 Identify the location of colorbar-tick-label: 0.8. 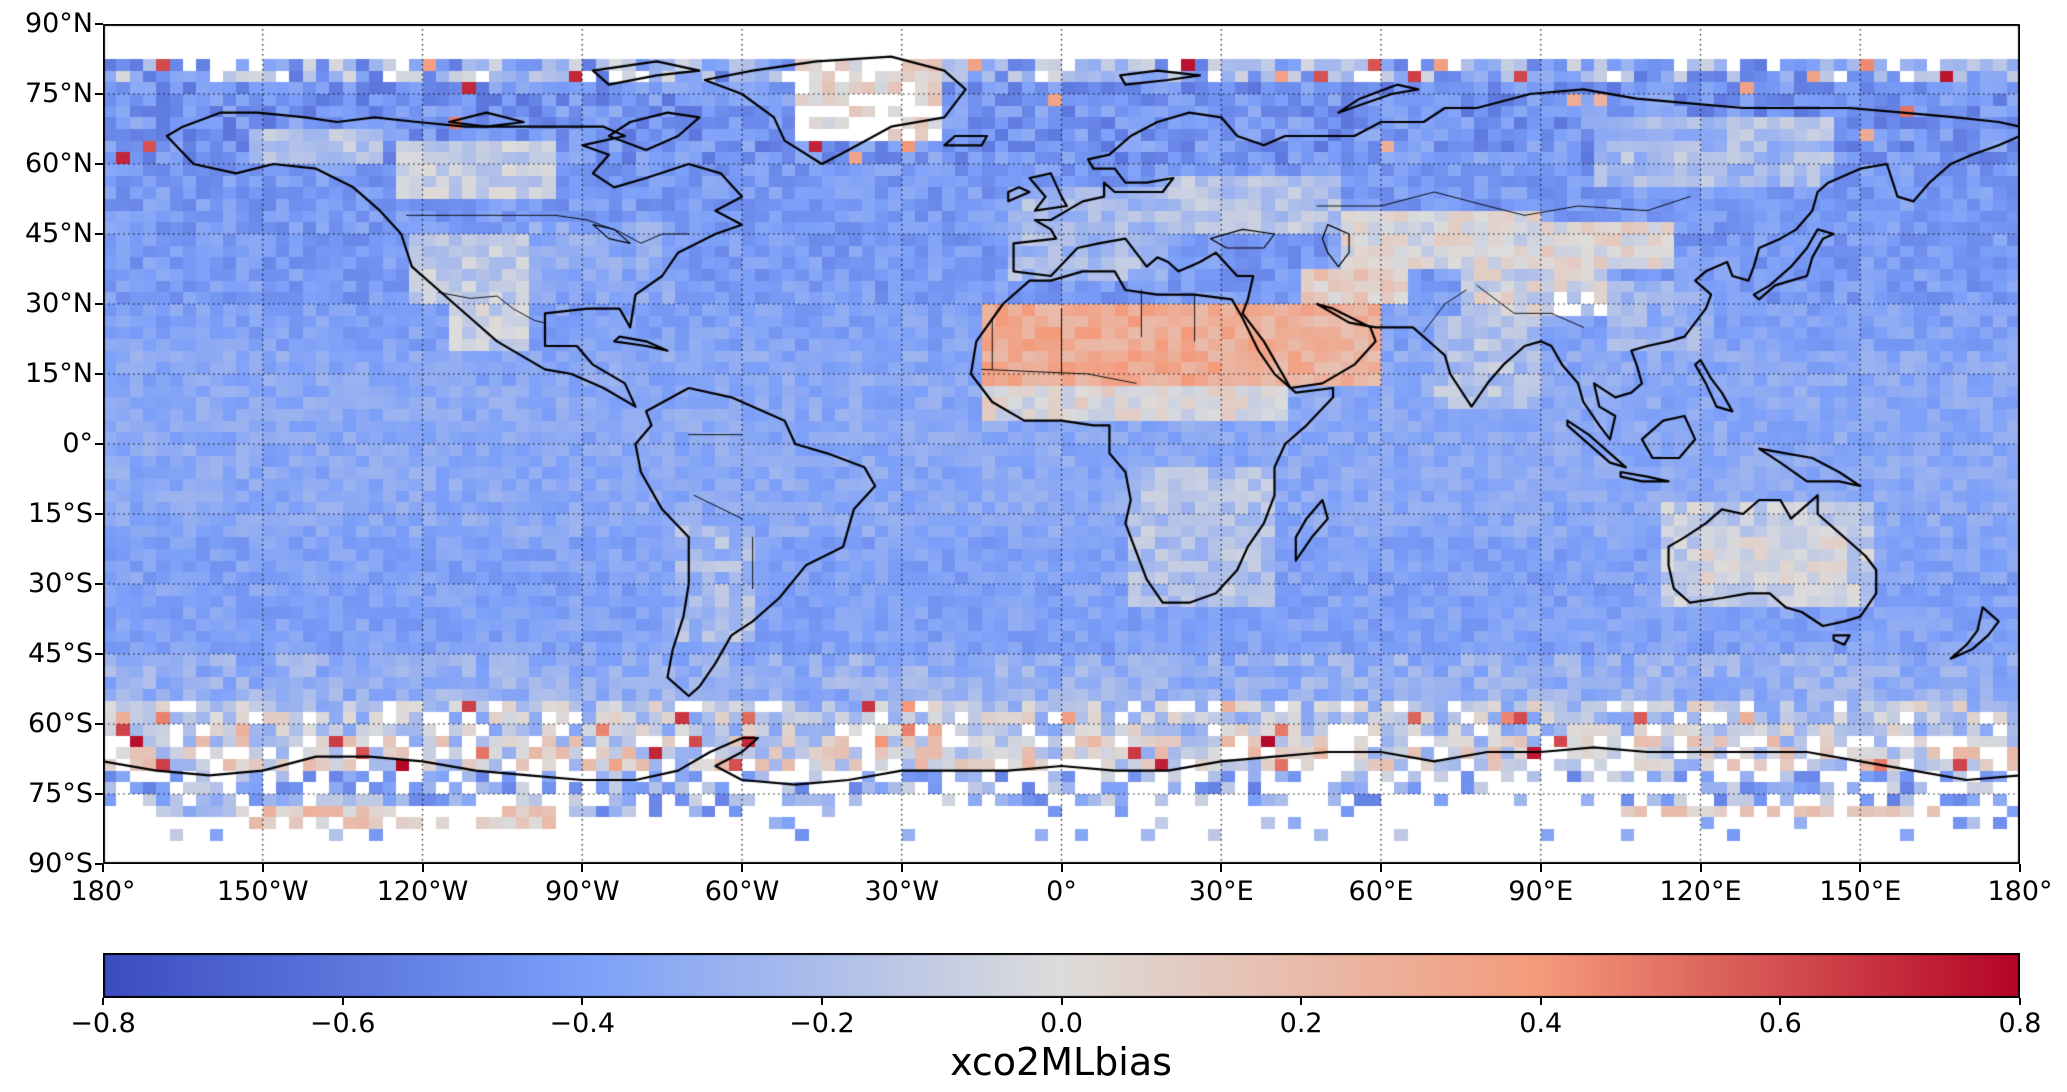
(2020, 1023).